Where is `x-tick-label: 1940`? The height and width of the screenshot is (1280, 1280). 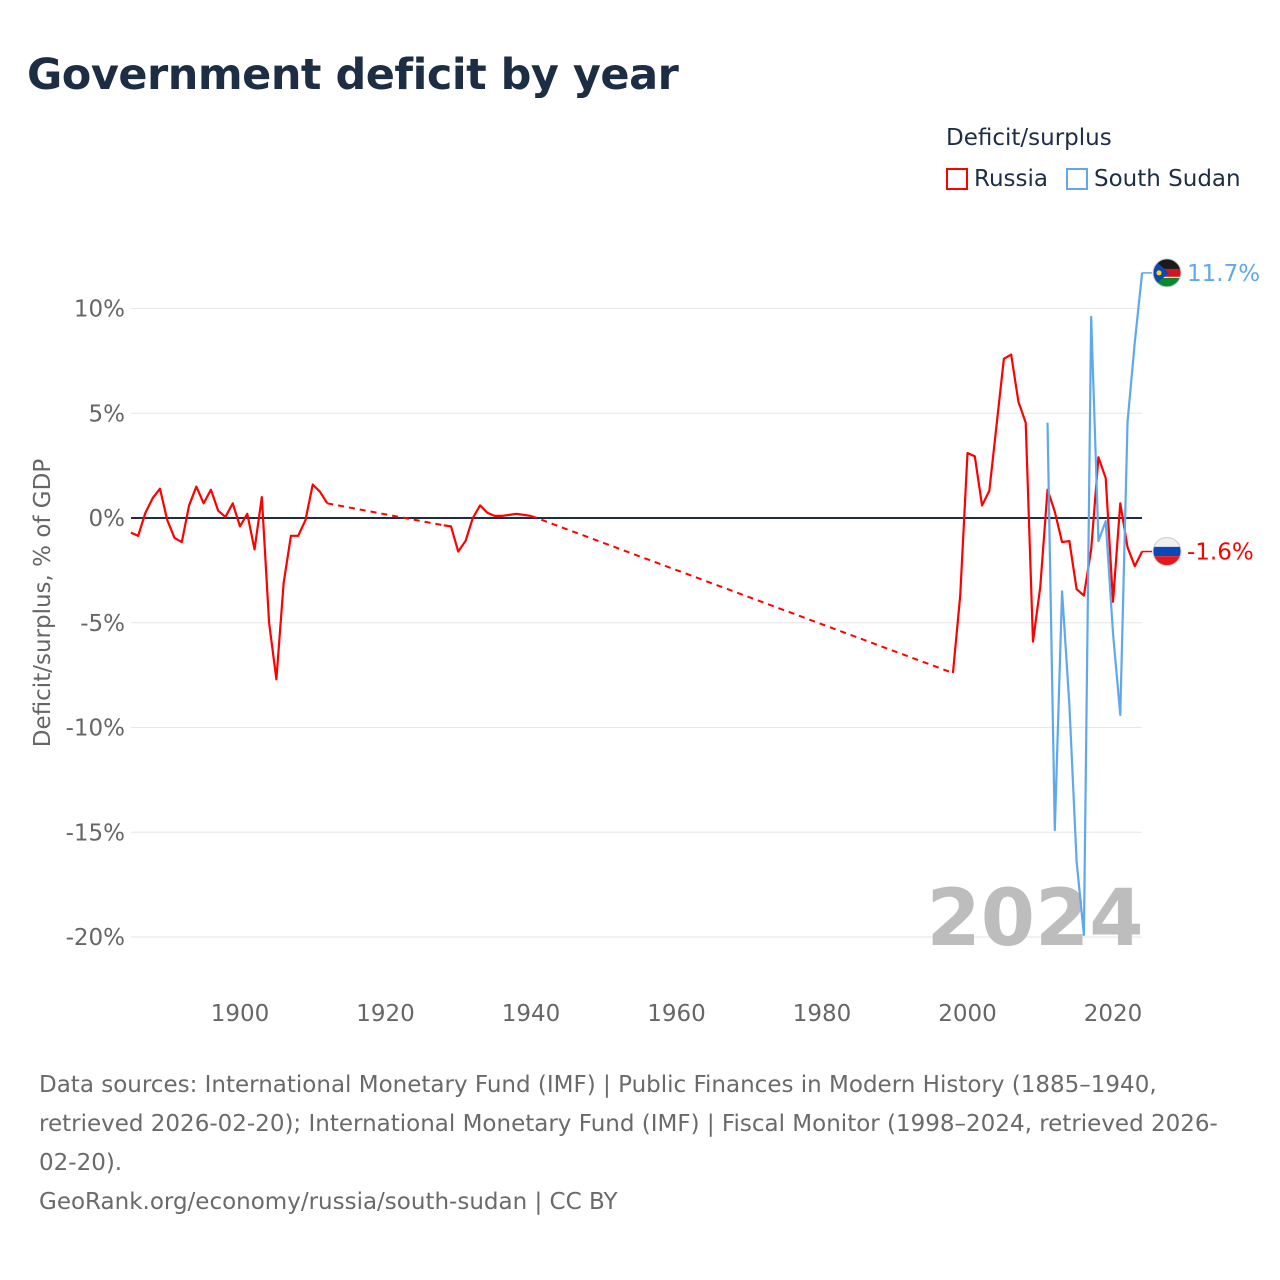 x-tick-label: 1940 is located at coordinates (531, 1014).